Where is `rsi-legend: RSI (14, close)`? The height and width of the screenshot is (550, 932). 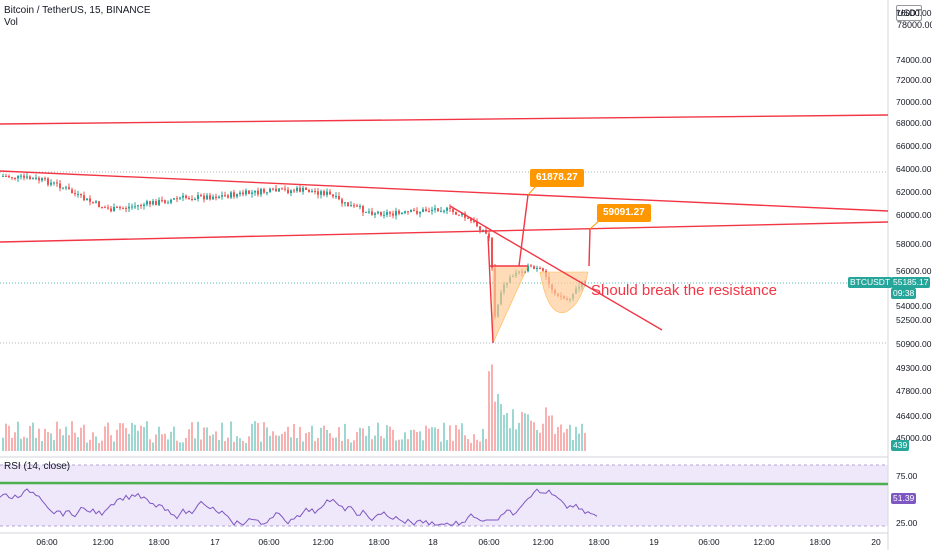 rsi-legend: RSI (14, close) is located at coordinates (37, 466).